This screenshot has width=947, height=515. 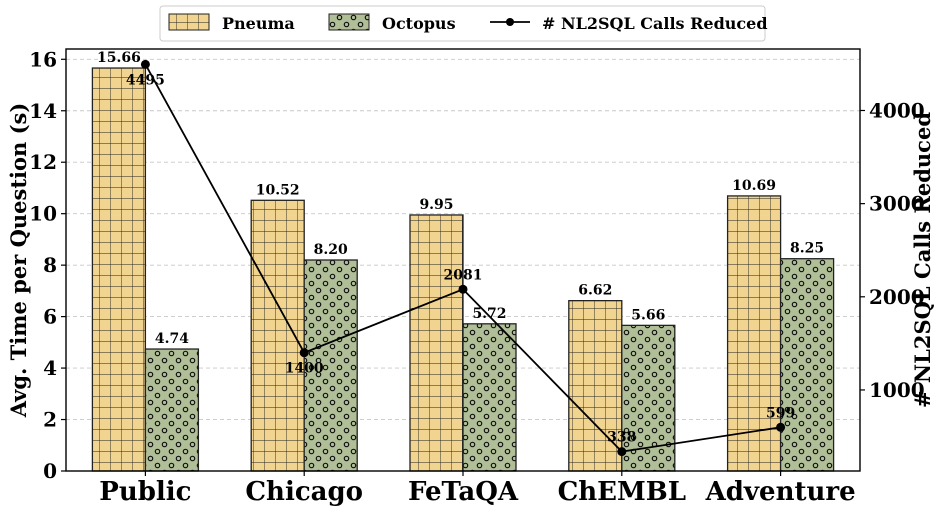 What do you see at coordinates (50, 317) in the screenshot?
I see `y-tick-label: 6` at bounding box center [50, 317].